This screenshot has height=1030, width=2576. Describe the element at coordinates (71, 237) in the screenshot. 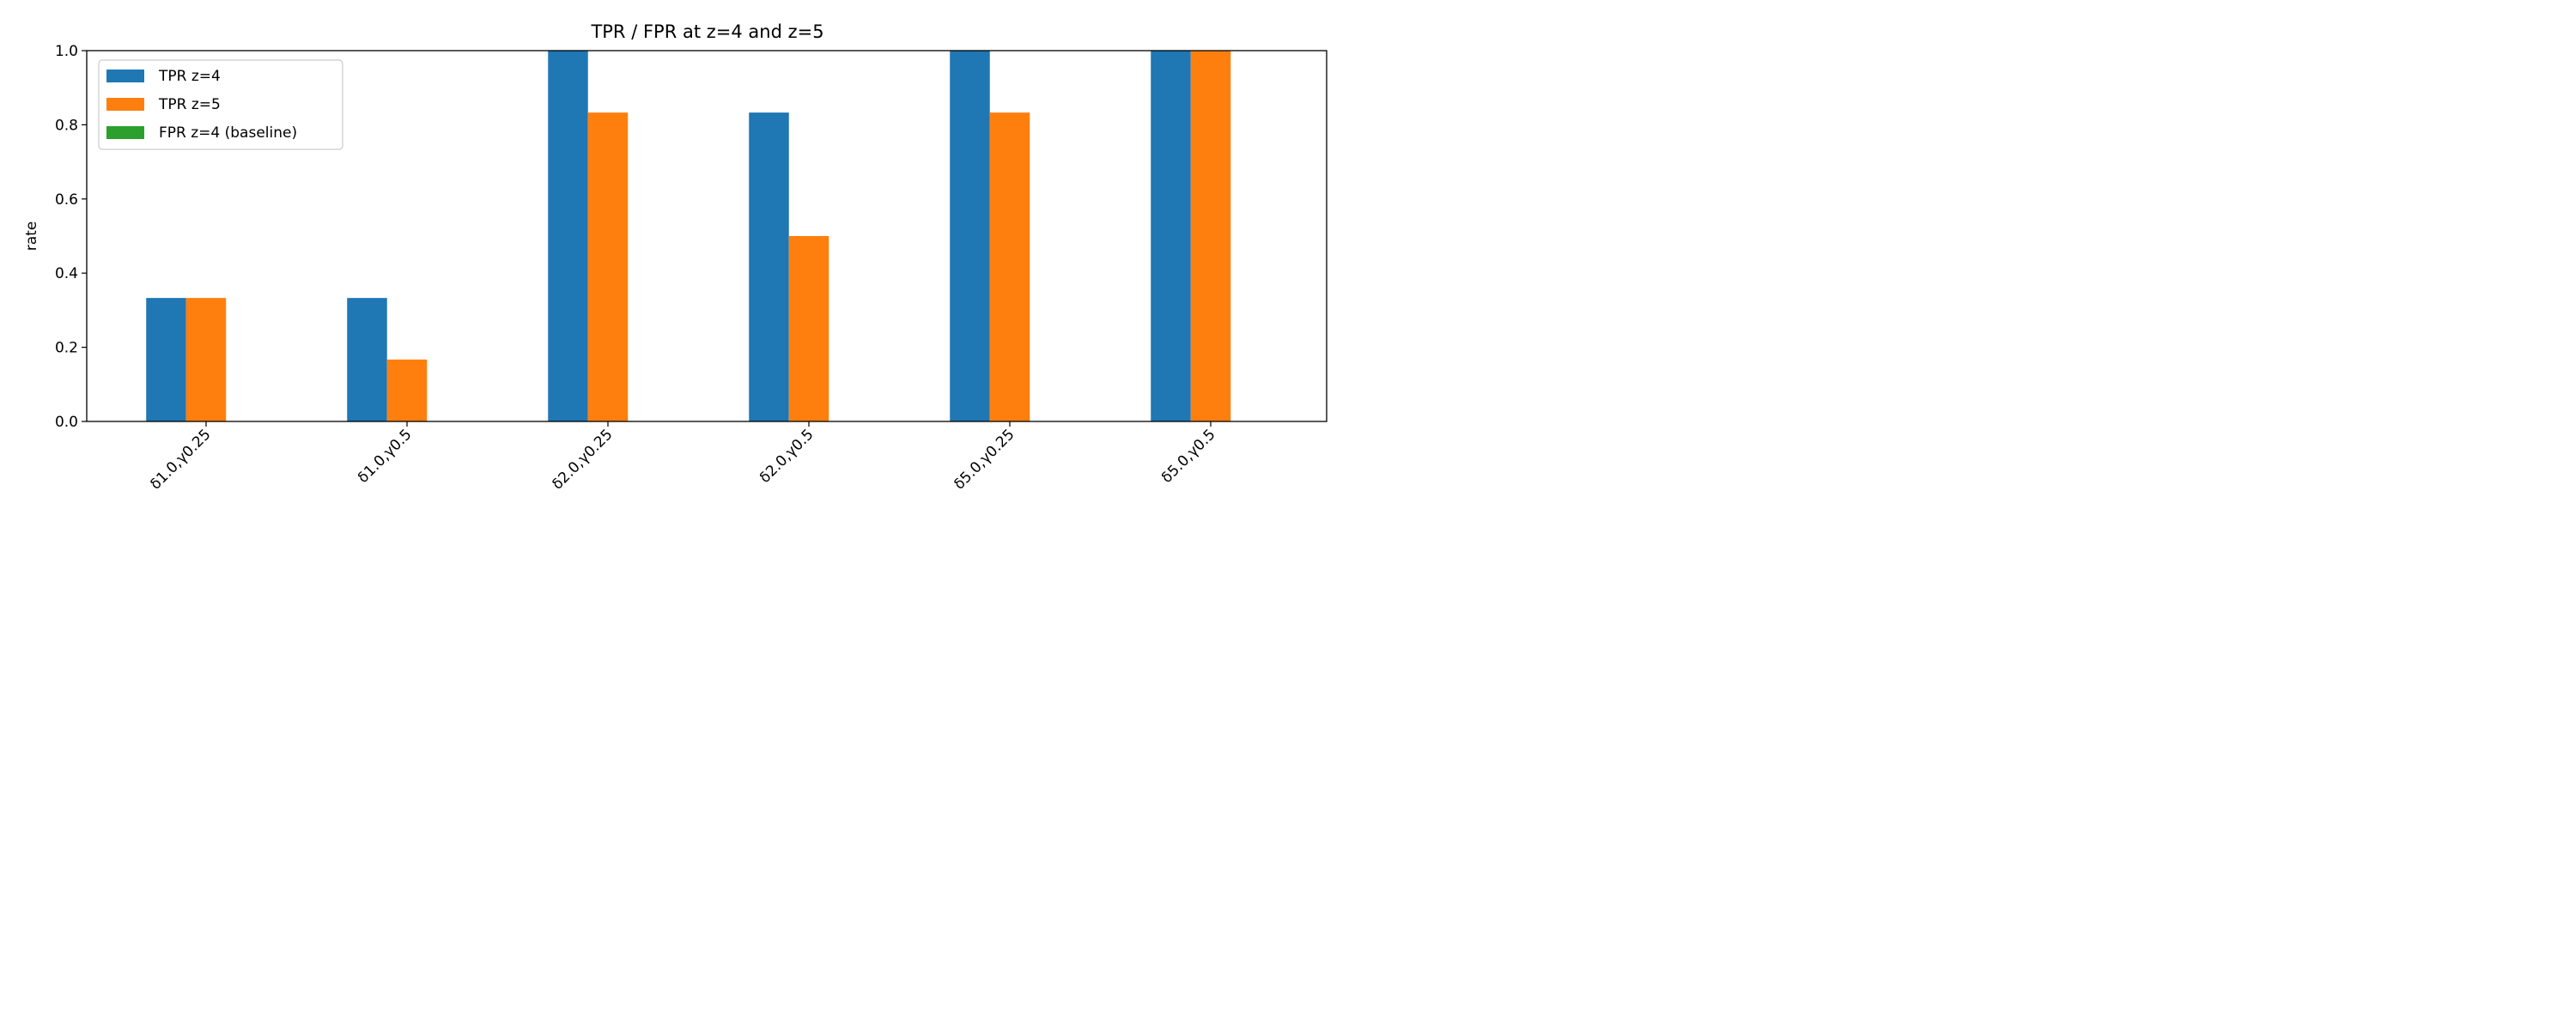

I see `y-axis: 0.0 0.2 0.4 0.6 0.8 1.0` at that location.